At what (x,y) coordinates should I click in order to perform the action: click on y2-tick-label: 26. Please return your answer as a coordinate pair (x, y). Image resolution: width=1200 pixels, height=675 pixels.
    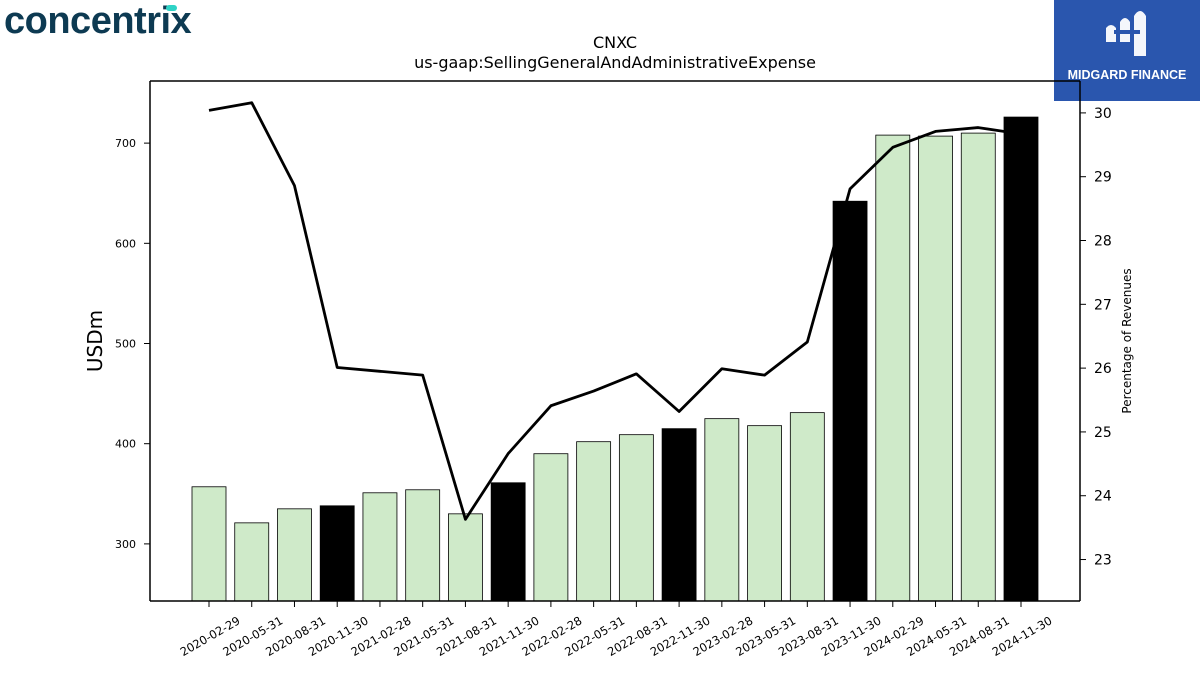
    Looking at the image, I should click on (1103, 369).